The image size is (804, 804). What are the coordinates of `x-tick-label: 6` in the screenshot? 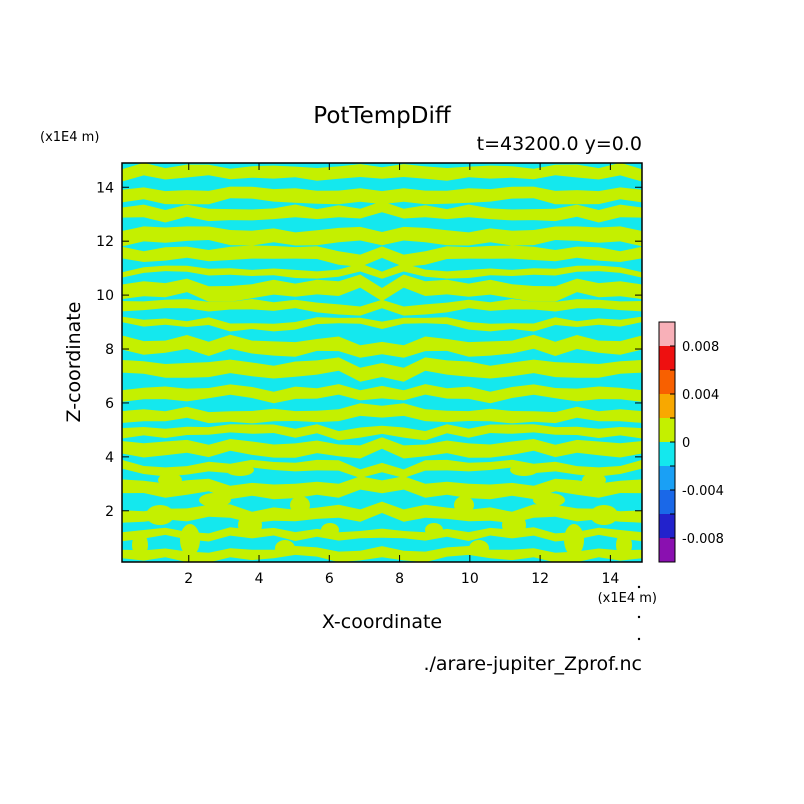 It's located at (329, 579).